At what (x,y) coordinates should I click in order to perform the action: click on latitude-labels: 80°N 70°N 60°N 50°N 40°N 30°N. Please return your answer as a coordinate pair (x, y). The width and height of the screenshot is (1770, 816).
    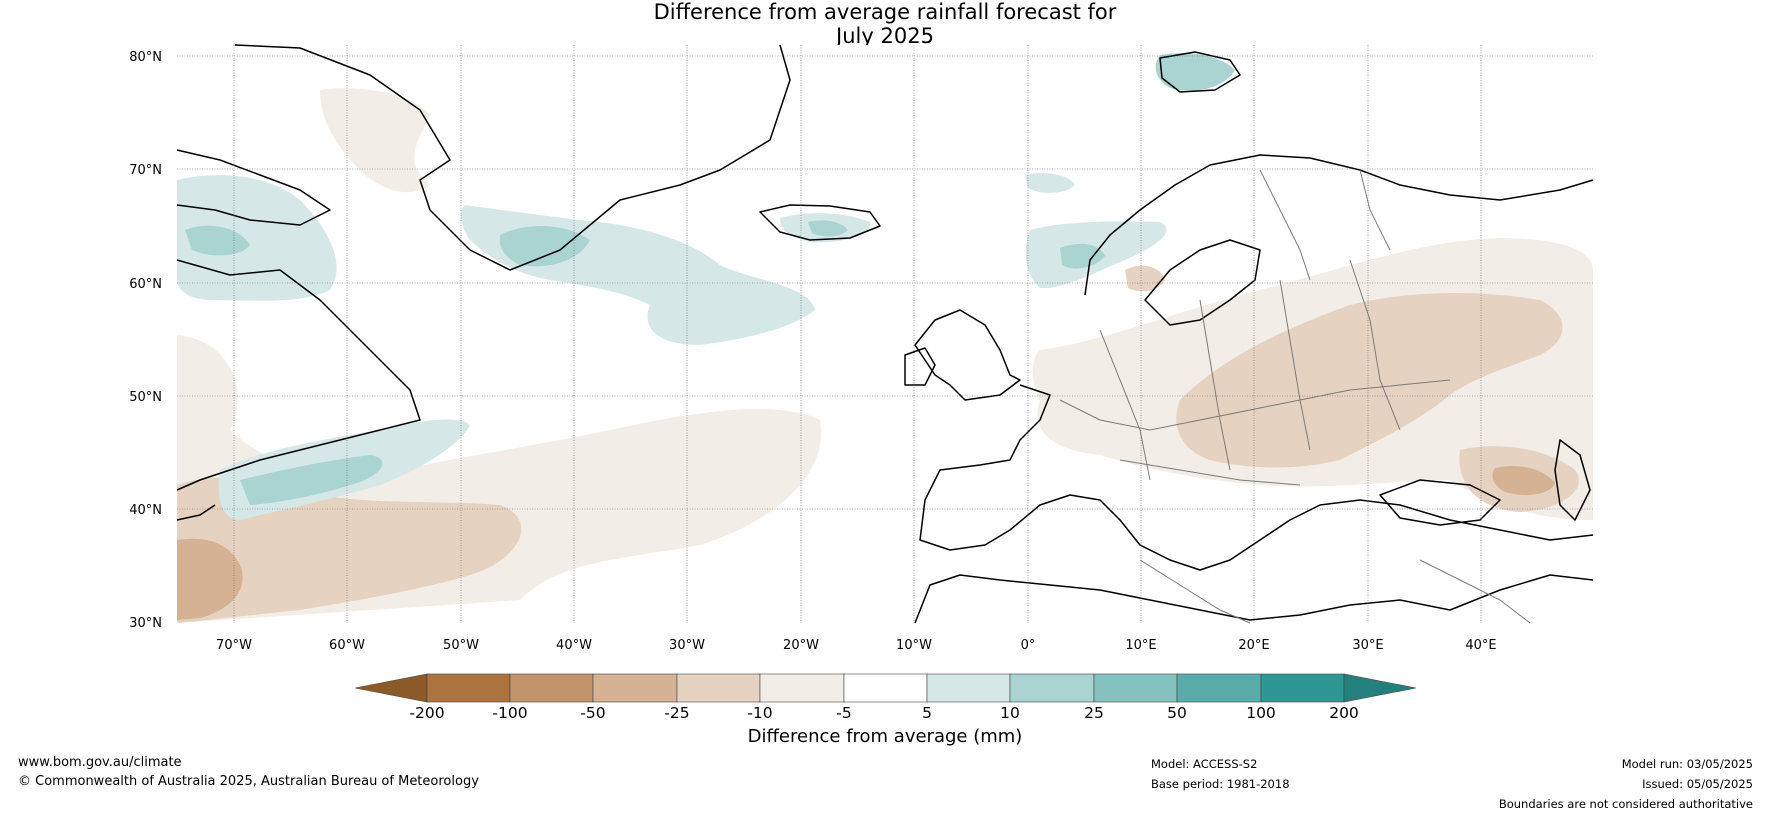
    Looking at the image, I should click on (145, 340).